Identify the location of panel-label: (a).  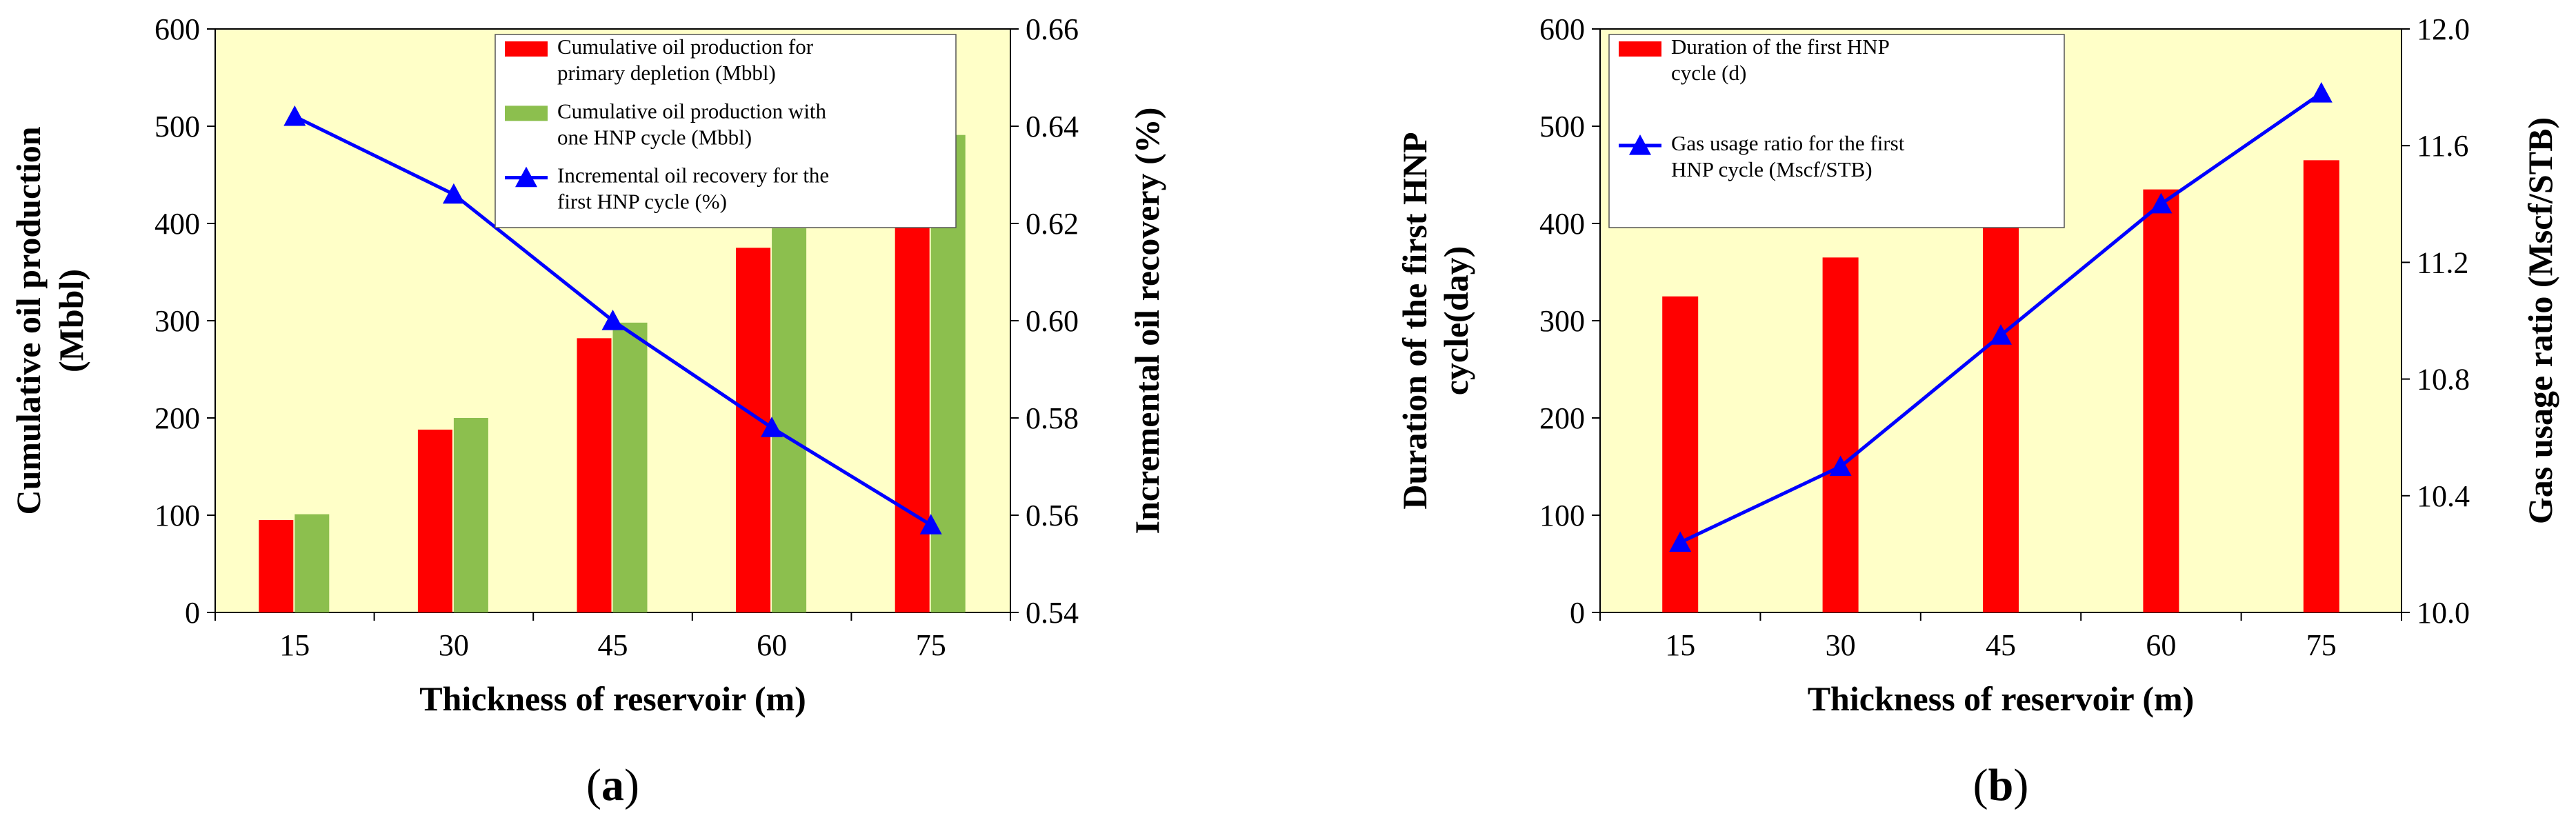
(612, 785).